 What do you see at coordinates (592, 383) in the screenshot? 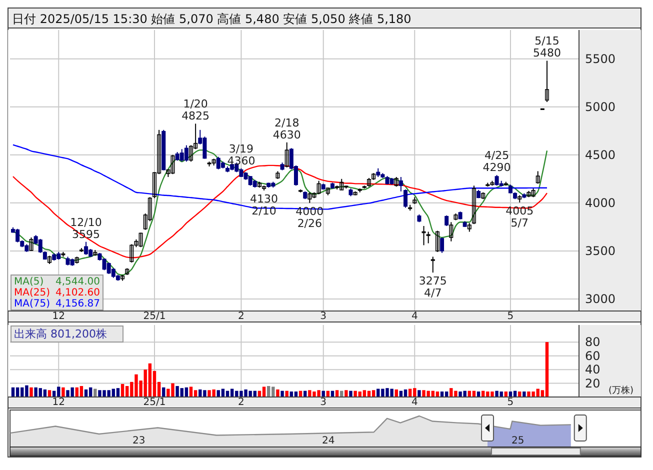
I see `y-tick-label: 20` at bounding box center [592, 383].